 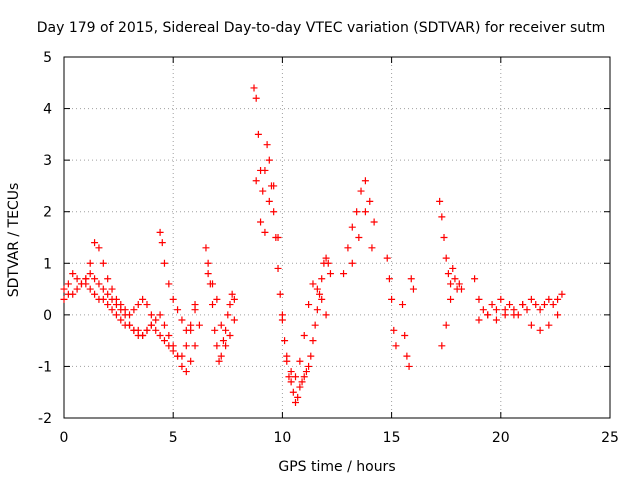 I want to click on y-tick-label: 1, so click(x=47, y=264).